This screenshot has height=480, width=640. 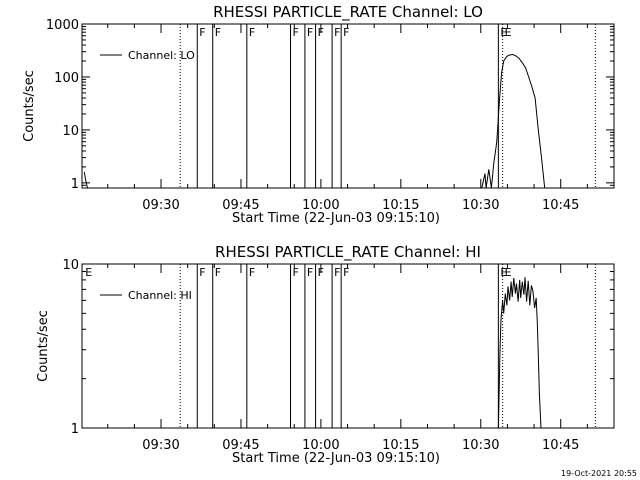 What do you see at coordinates (348, 252) in the screenshot?
I see `chart-title: RHESSI PARTICLE_RATE Channel: HI` at bounding box center [348, 252].